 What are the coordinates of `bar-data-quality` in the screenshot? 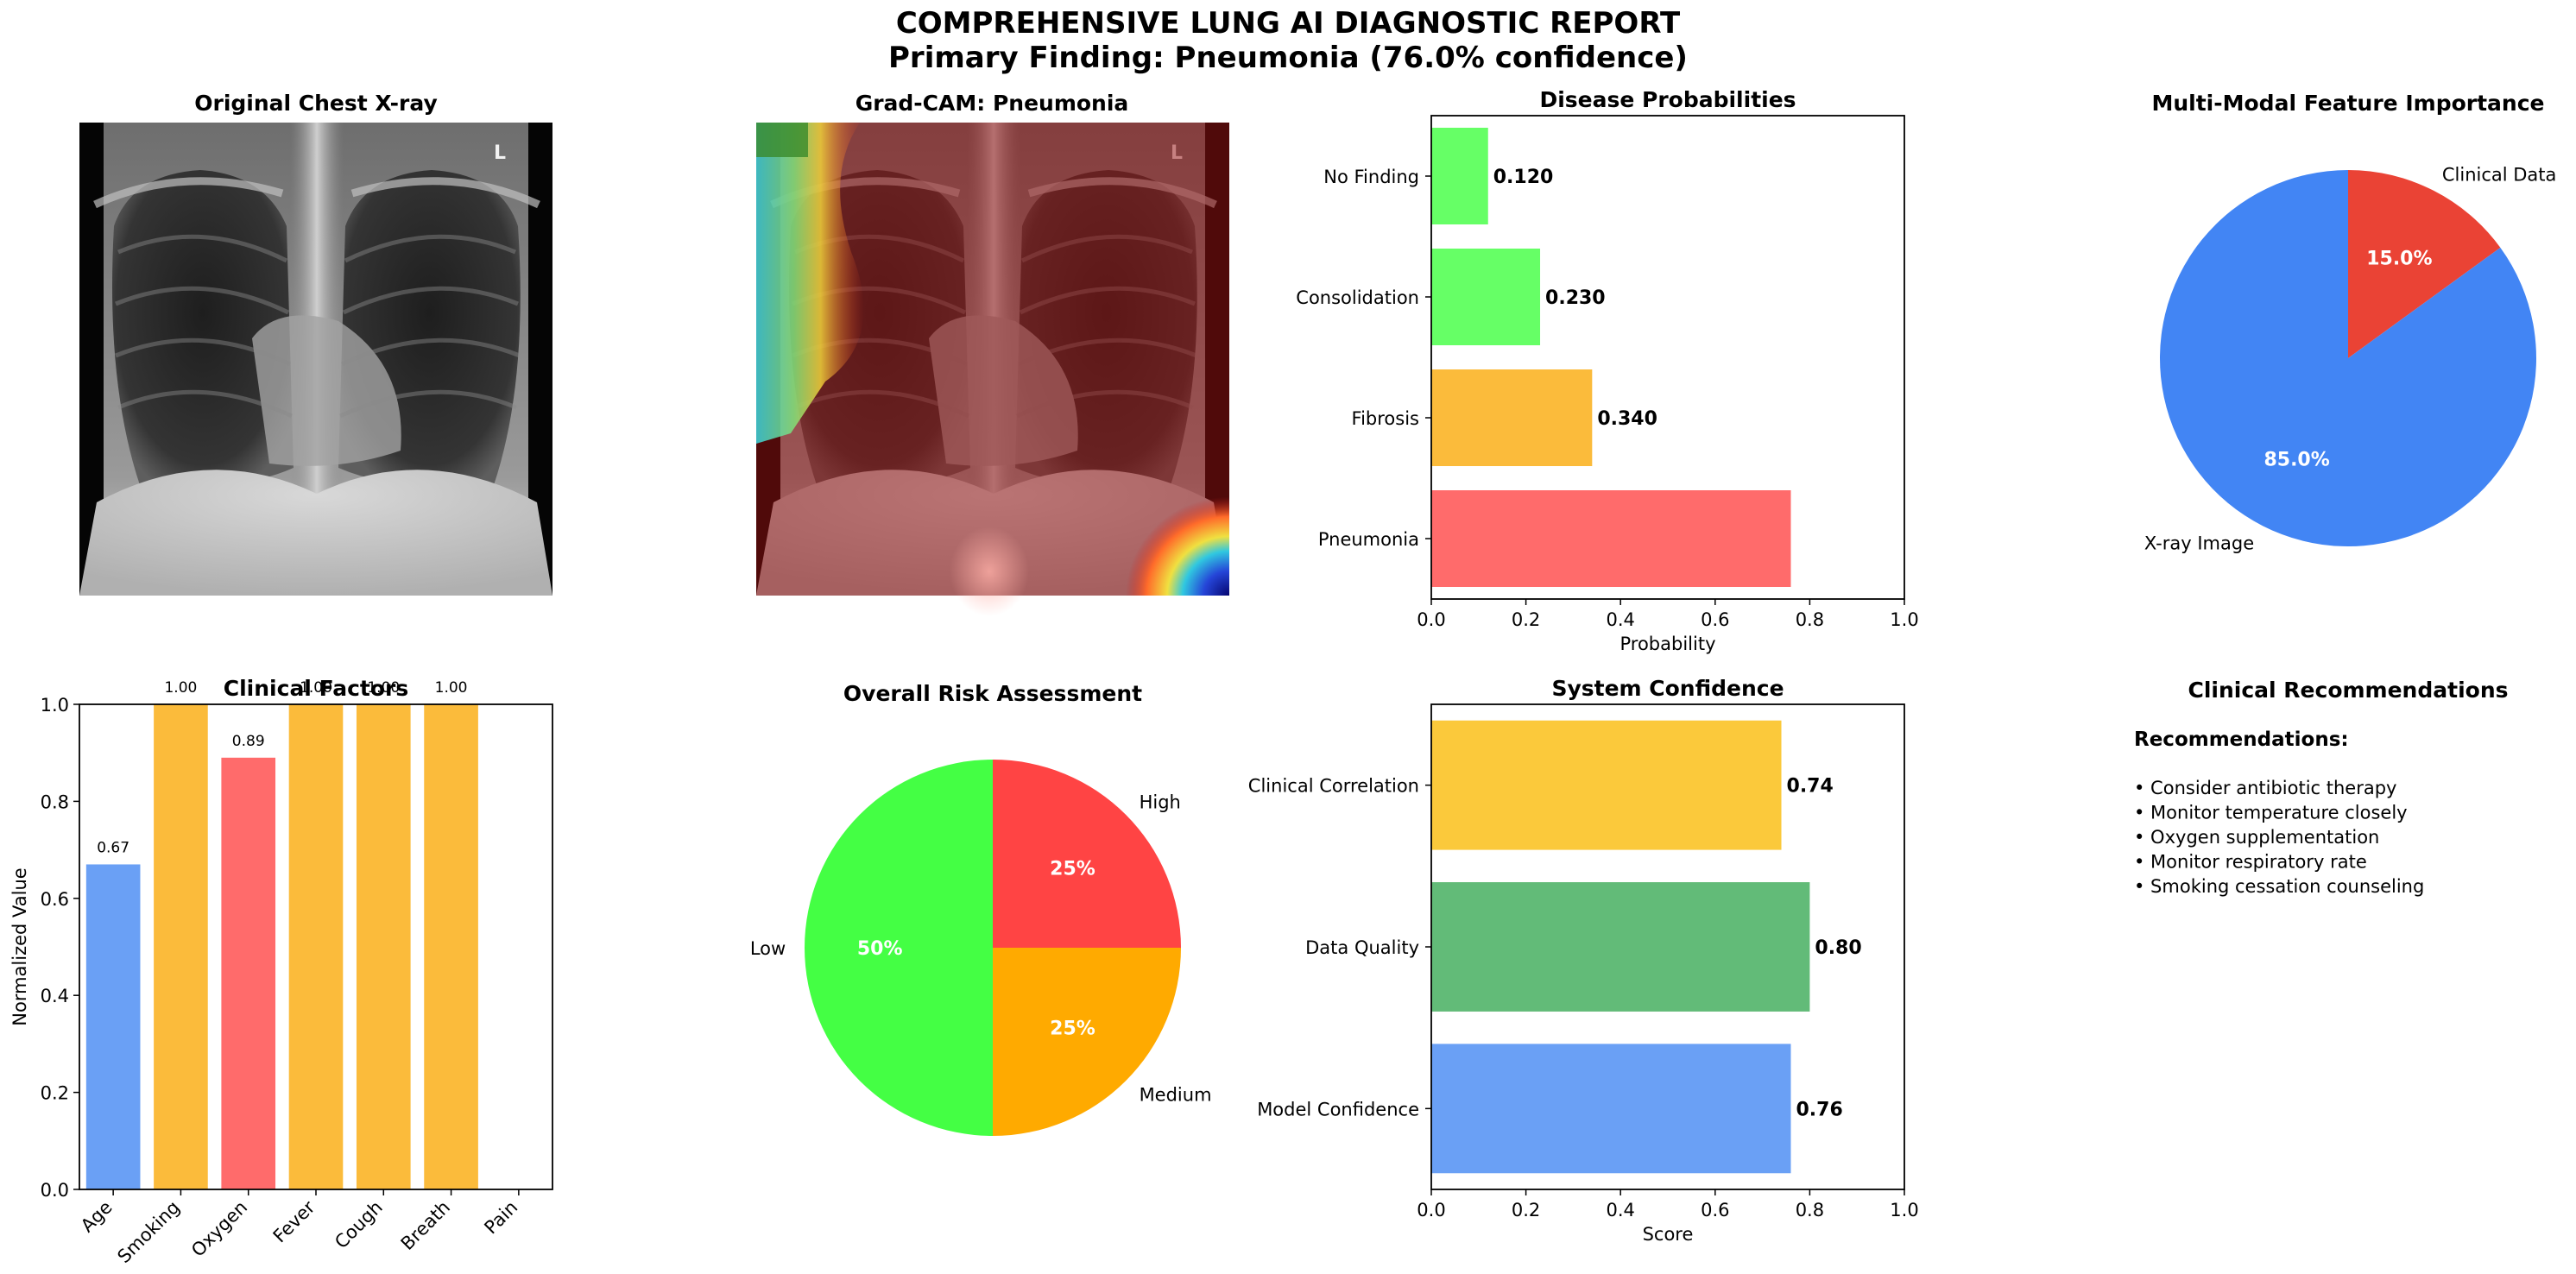 It's located at (1620, 947).